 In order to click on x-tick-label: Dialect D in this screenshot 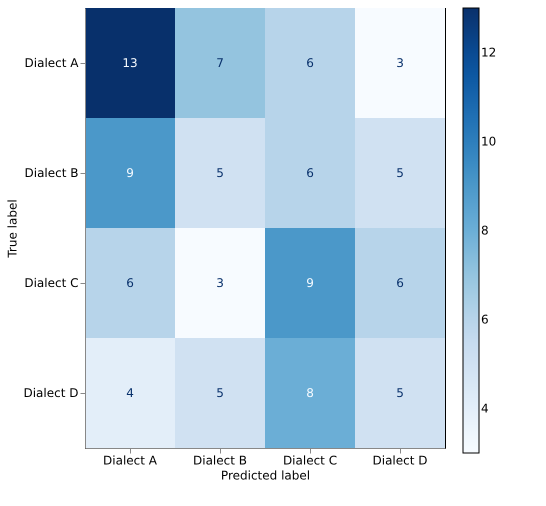, I will do `click(400, 461)`.